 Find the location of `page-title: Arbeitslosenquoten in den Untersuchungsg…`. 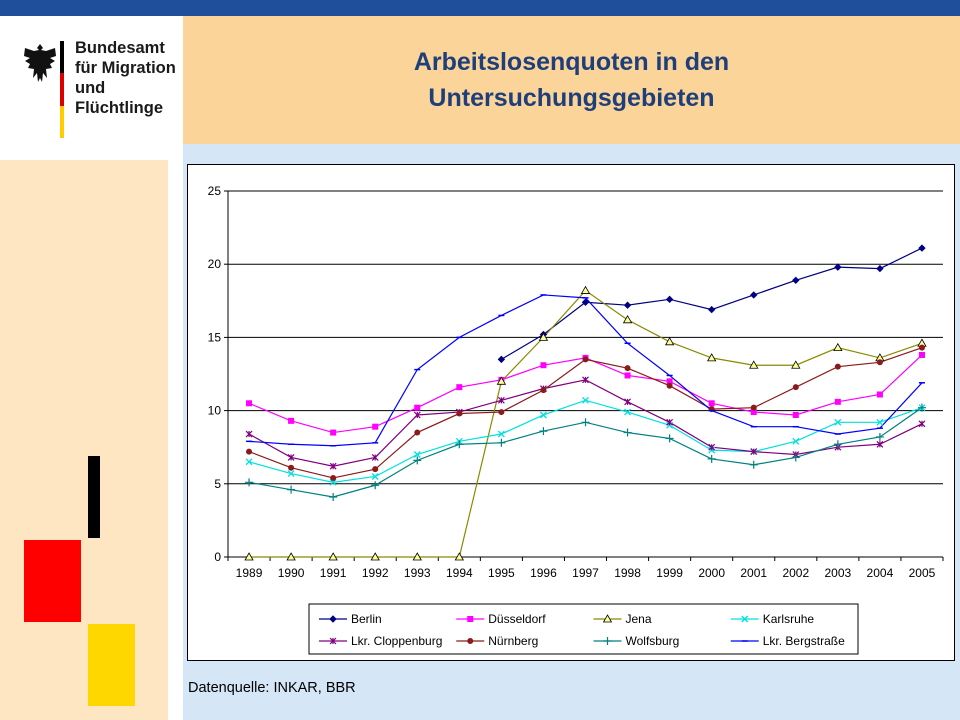

page-title: Arbeitslosenquoten in den Untersuchungsg… is located at coordinates (571, 80).